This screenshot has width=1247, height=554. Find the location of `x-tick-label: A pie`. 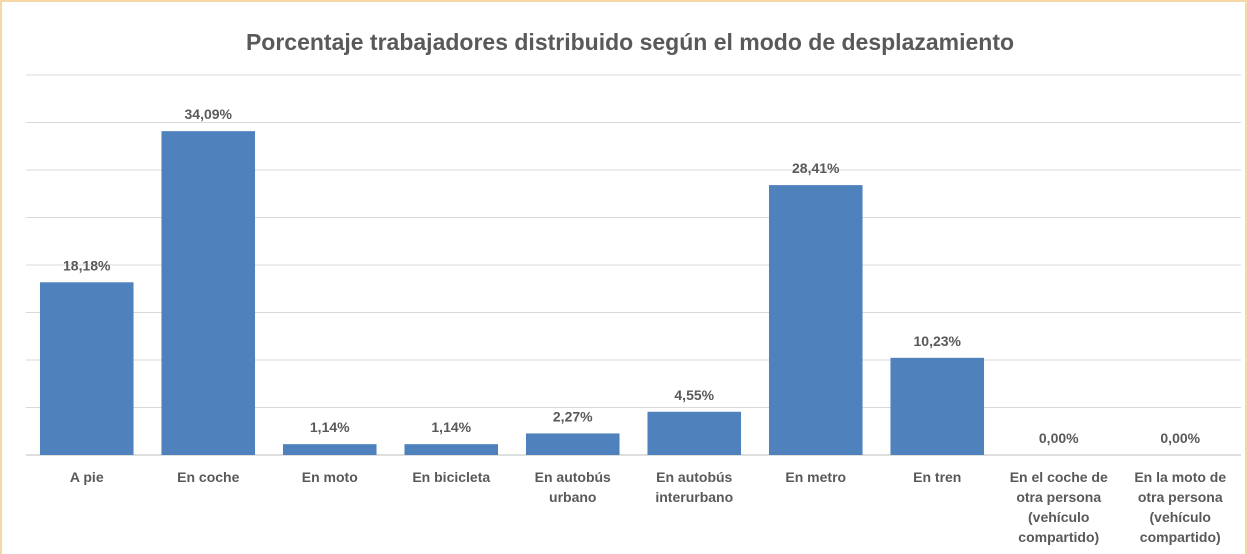

x-tick-label: A pie is located at coordinates (87, 477).